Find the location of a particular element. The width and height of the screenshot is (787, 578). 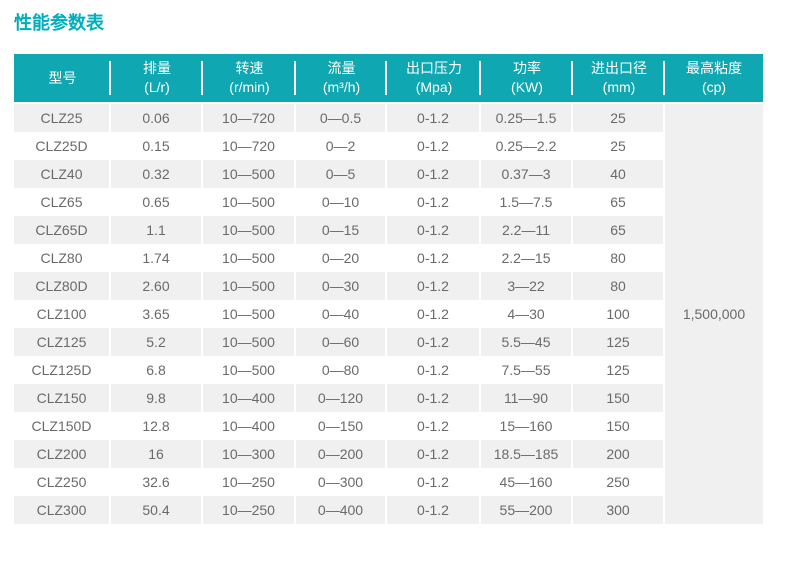

cell-diameter: 250 is located at coordinates (619, 482).